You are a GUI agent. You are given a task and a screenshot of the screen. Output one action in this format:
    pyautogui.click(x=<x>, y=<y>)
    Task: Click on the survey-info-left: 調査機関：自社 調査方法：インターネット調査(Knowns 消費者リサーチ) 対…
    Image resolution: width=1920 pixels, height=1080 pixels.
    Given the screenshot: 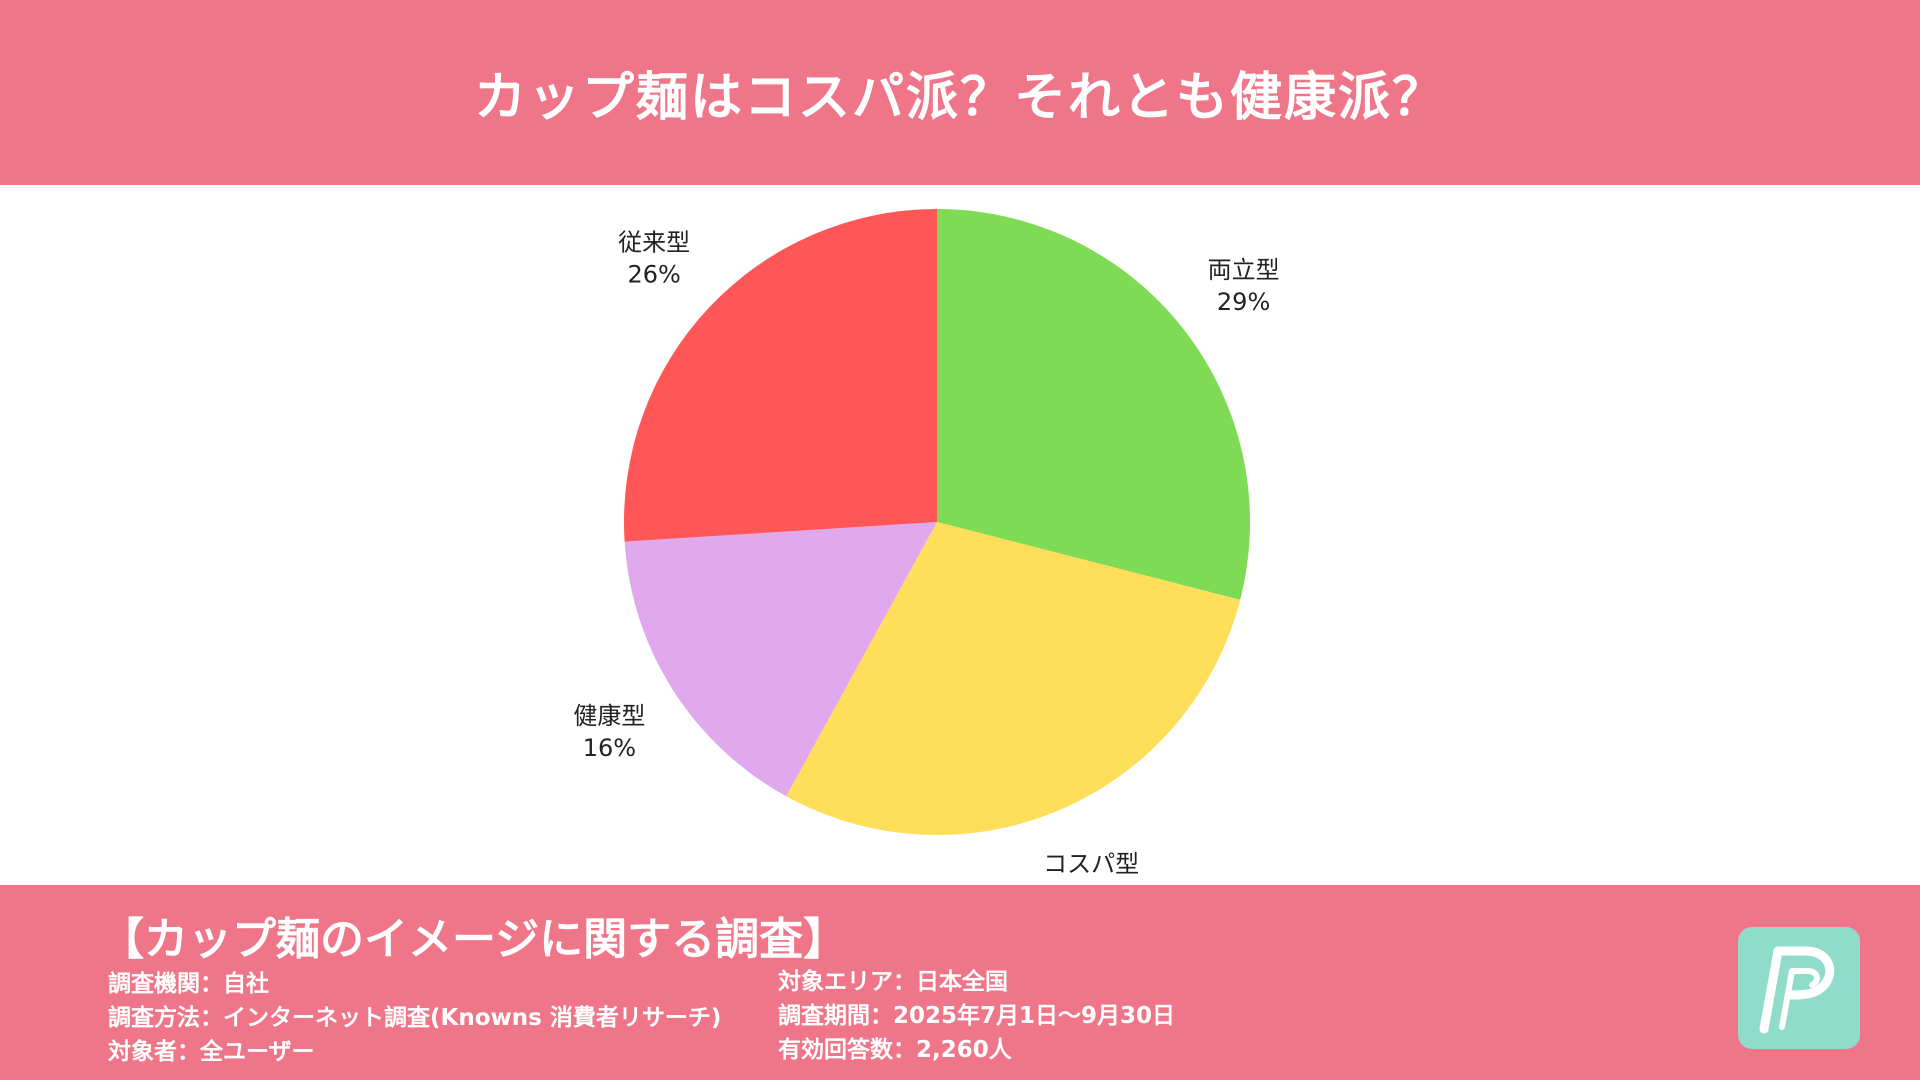 What is the action you would take?
    pyautogui.click(x=414, y=1018)
    